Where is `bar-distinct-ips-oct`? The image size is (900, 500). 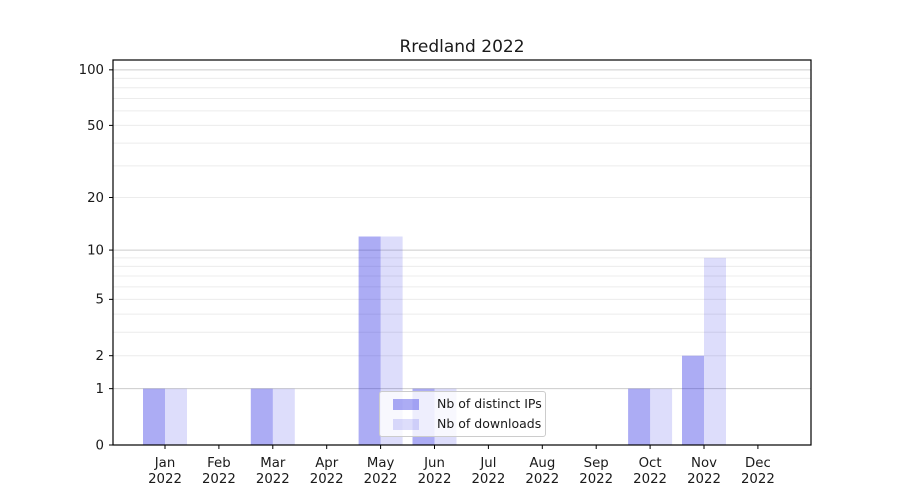
bar-distinct-ips-oct is located at coordinates (639, 416).